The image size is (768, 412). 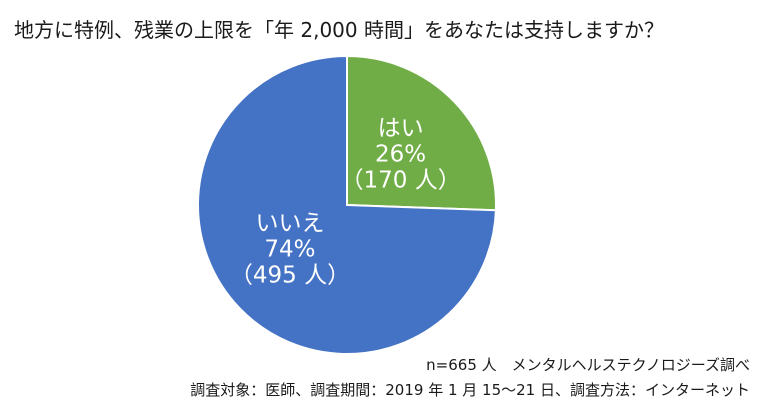 I want to click on slice-label-name-no: いいえ, so click(x=289, y=223).